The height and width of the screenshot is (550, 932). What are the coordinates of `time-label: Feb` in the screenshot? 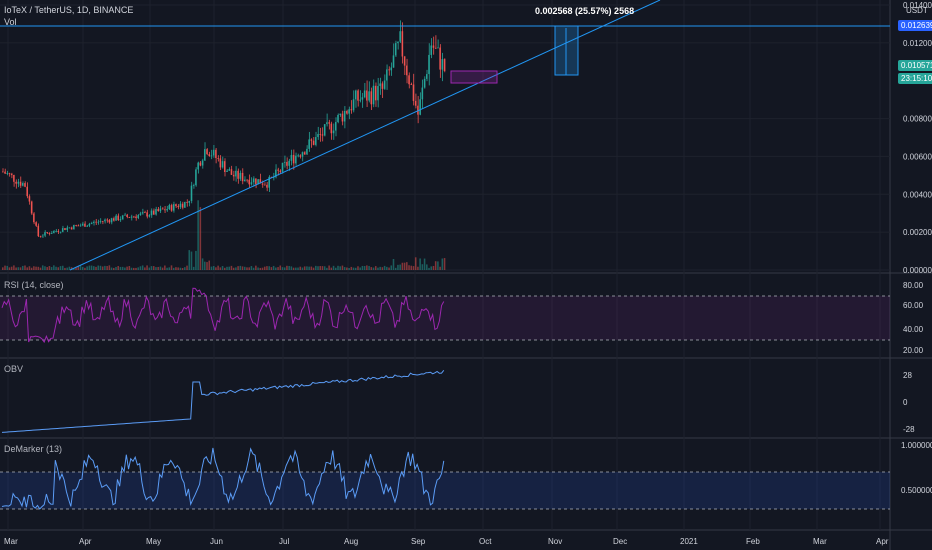 It's located at (753, 541).